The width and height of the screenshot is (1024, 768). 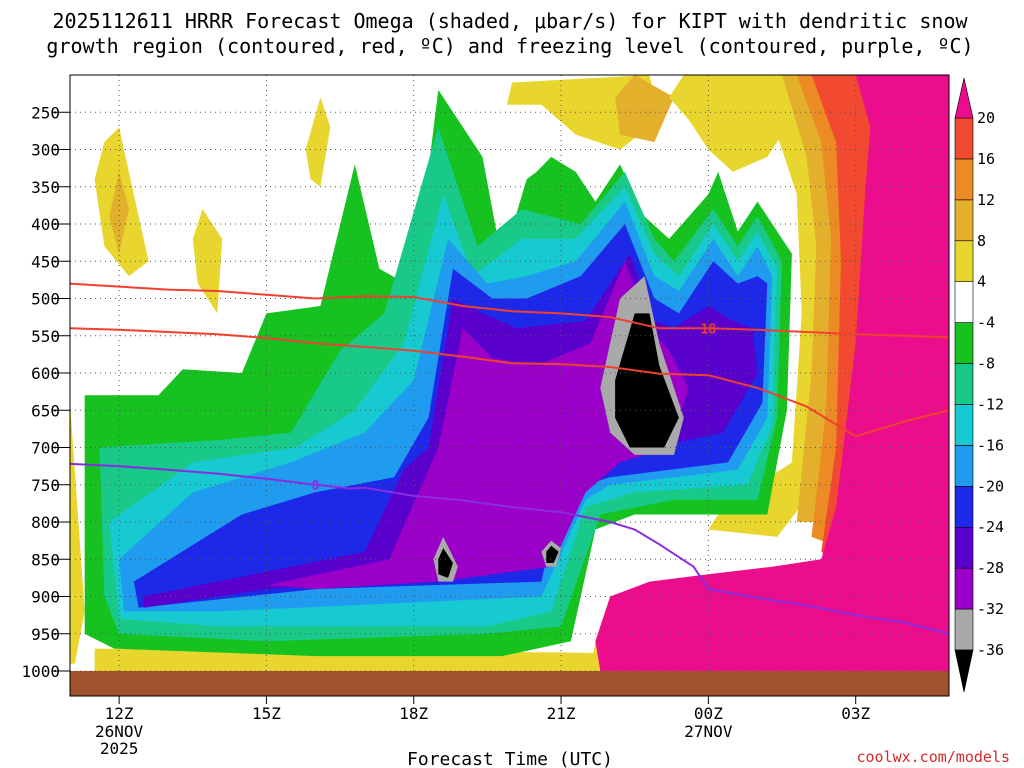 What do you see at coordinates (119, 713) in the screenshot?
I see `x-tick-label-12Z: 12Z` at bounding box center [119, 713].